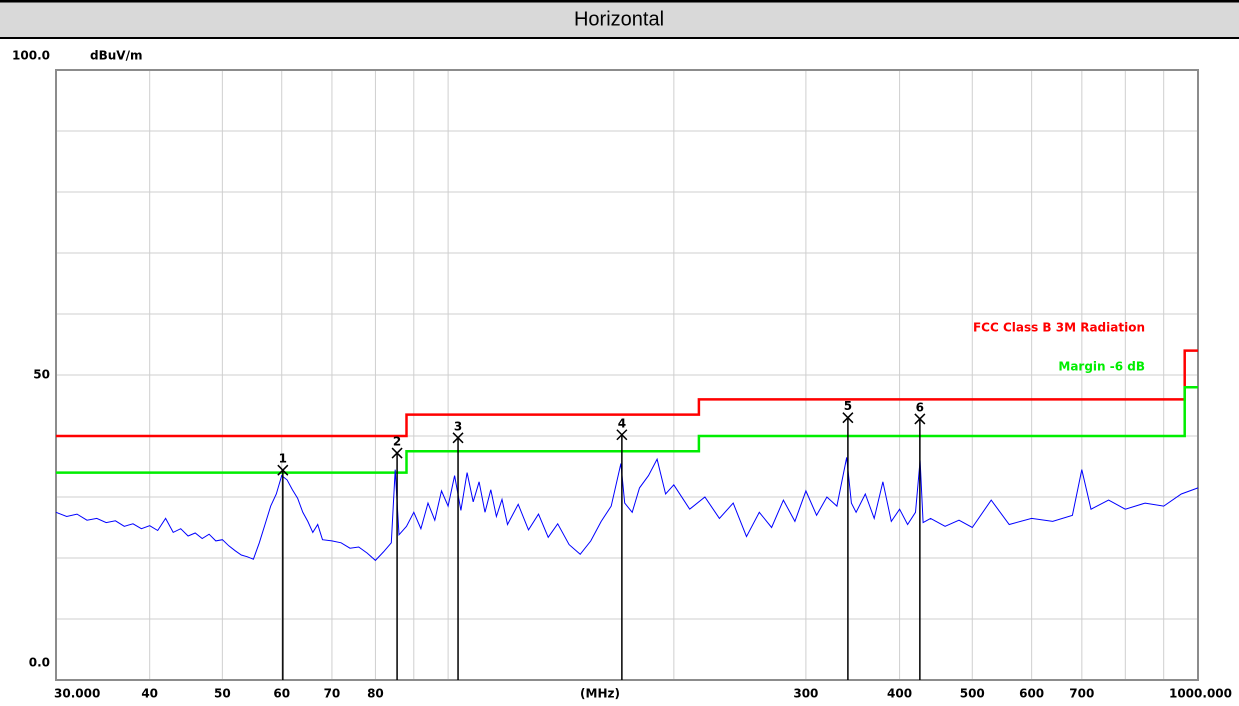 Image resolution: width=1239 pixels, height=706 pixels. I want to click on x-tick-label: 300, so click(805, 694).